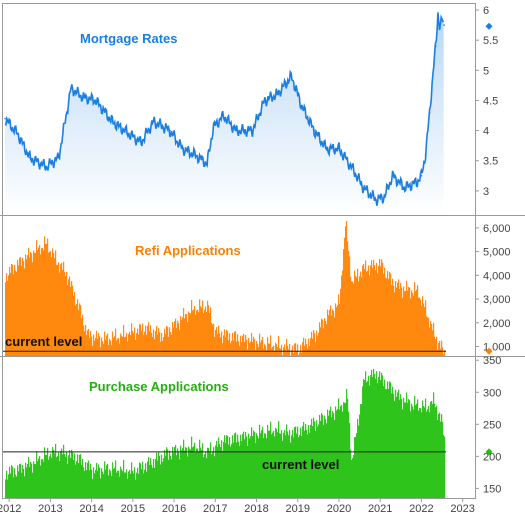 The width and height of the screenshot is (525, 515). I want to click on xtick-label-3: 2015, so click(133, 509).